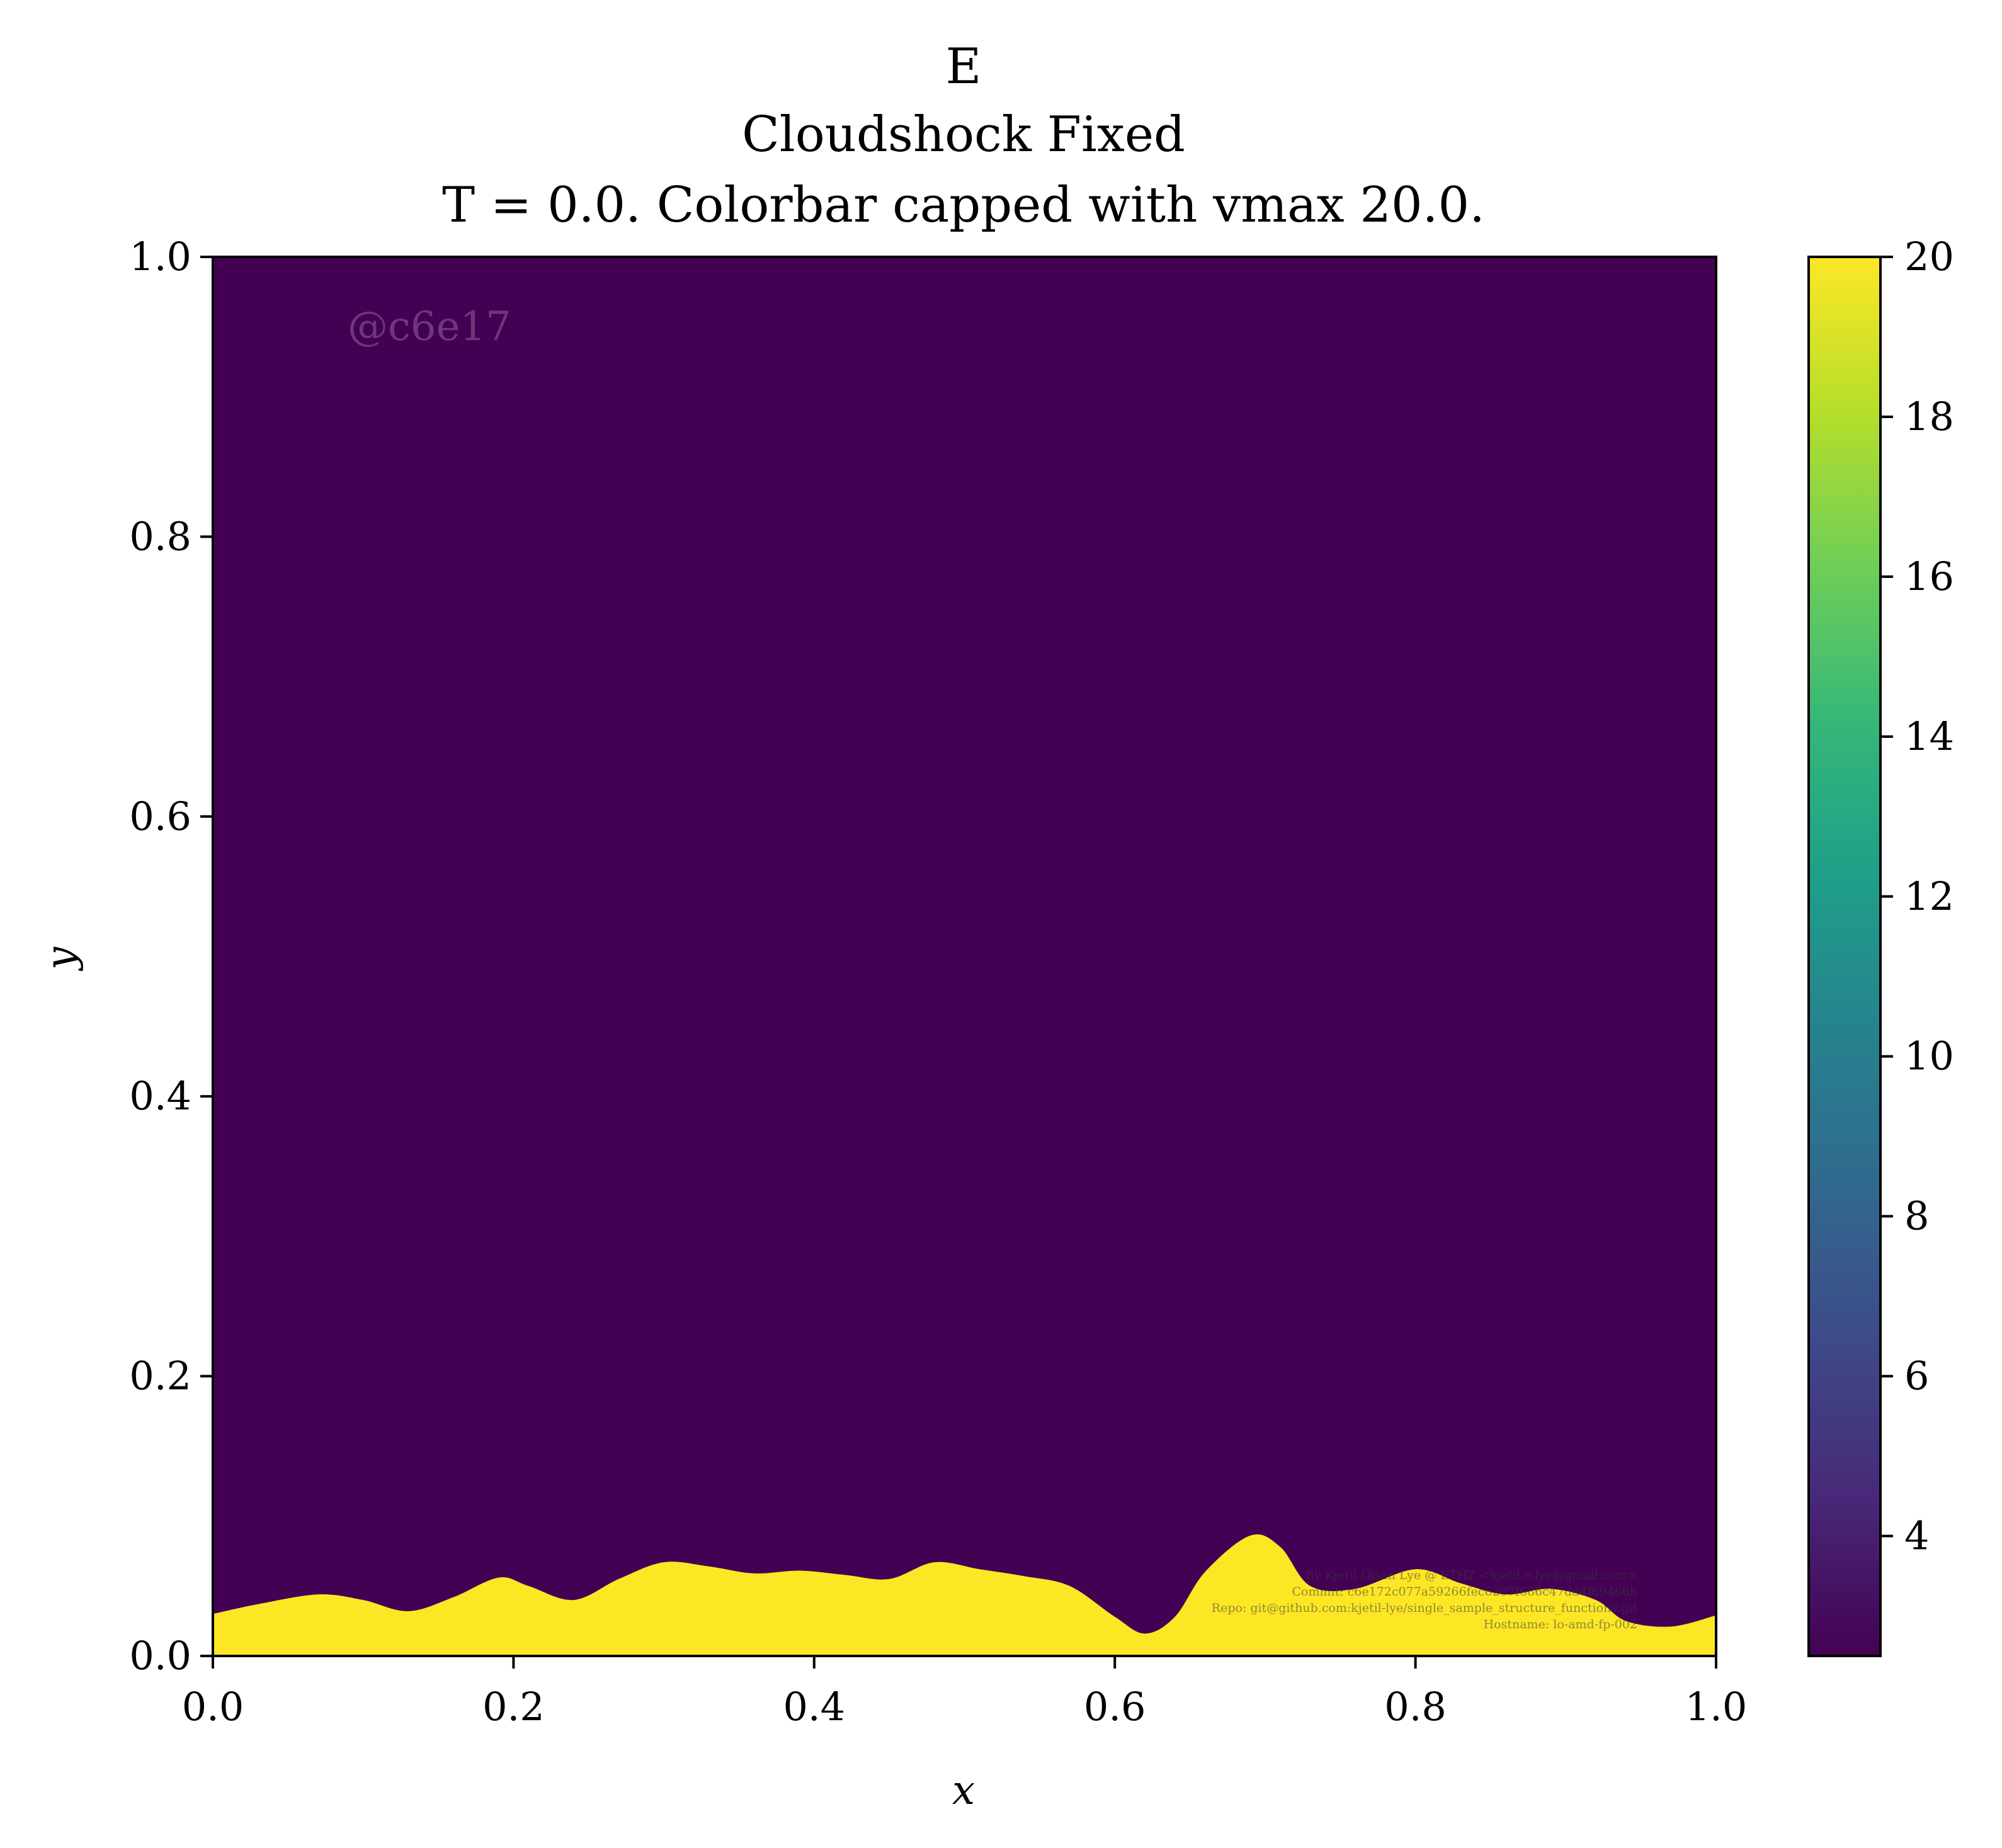 The height and width of the screenshot is (1848, 2002). What do you see at coordinates (964, 66) in the screenshot?
I see `chart-title: E` at bounding box center [964, 66].